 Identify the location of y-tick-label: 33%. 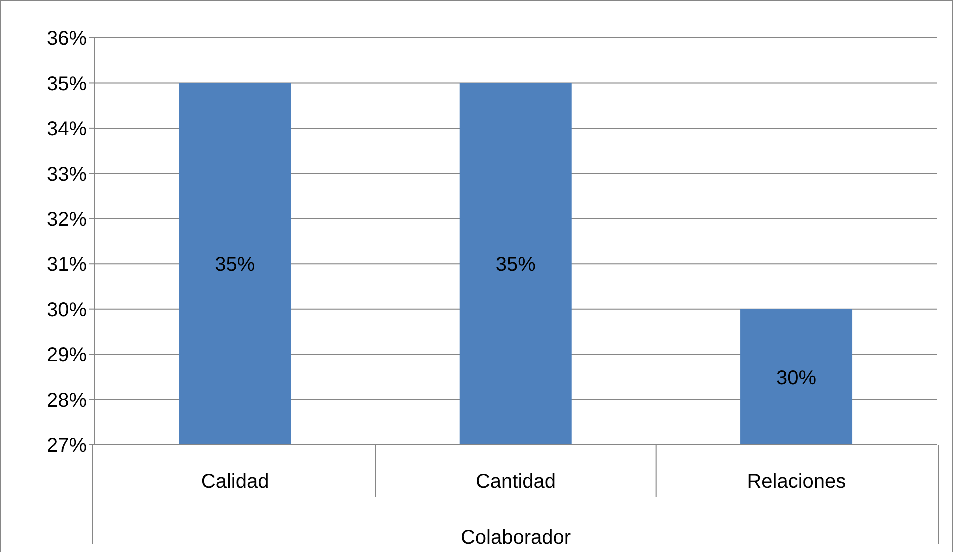
(67, 175).